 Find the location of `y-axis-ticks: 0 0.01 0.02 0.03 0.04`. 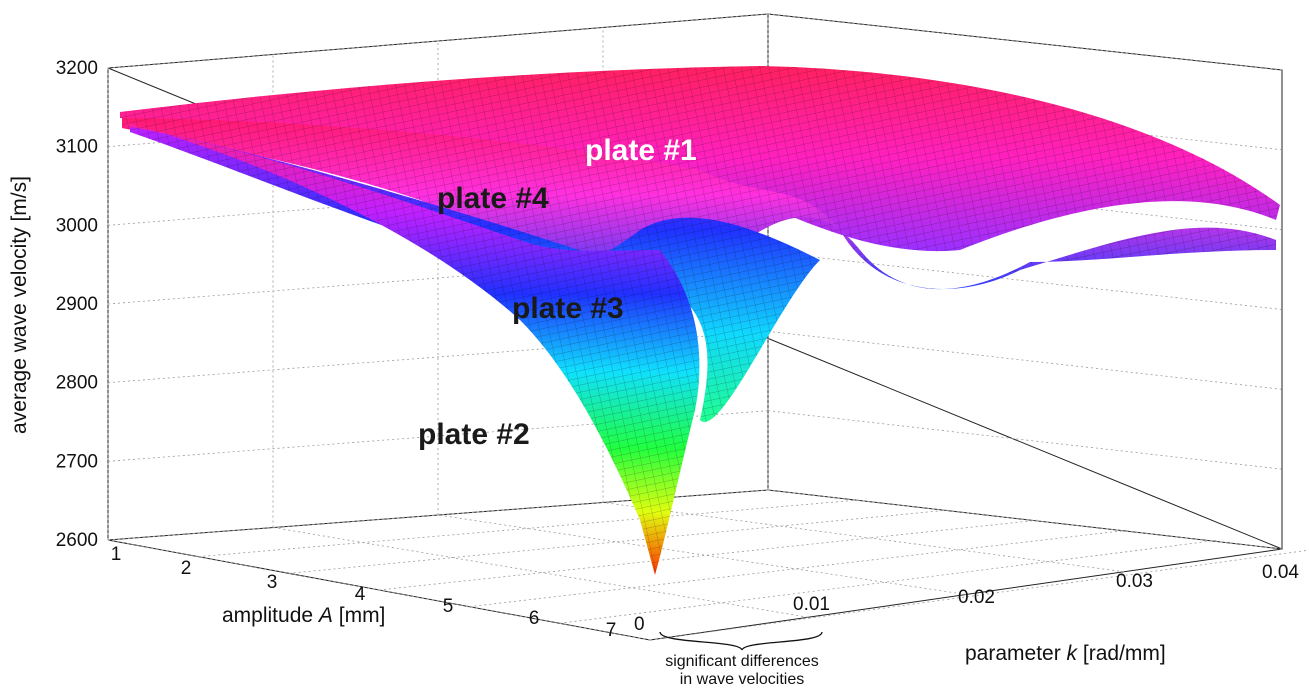

y-axis-ticks: 0 0.01 0.02 0.03 0.04 is located at coordinates (966, 598).